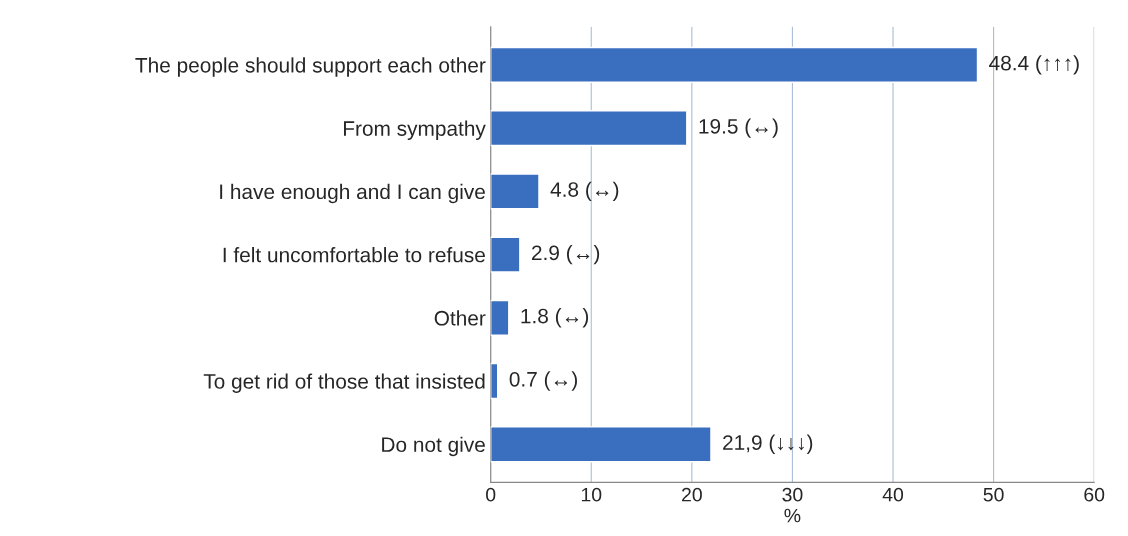 The height and width of the screenshot is (536, 1128). I want to click on data-label: 48.4 (↑↑↑), so click(1034, 65).